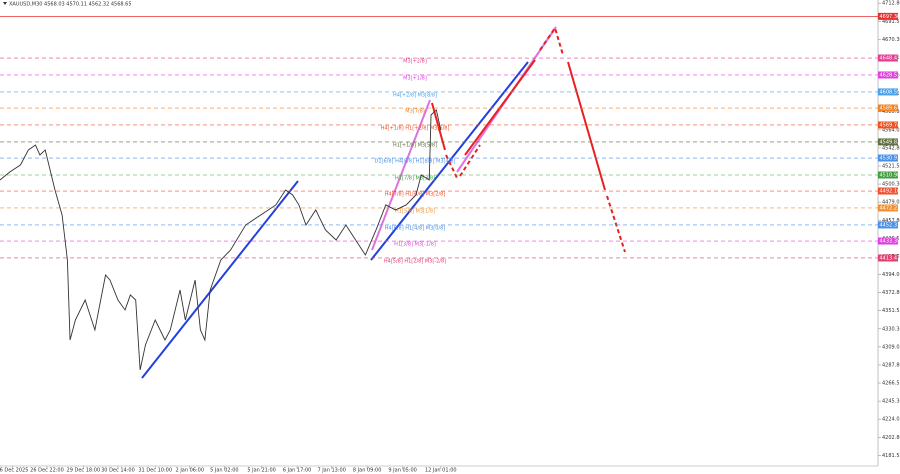  I want to click on level-label: D1[6/8] H4[8/8] H1[8/8] M3[4/8], so click(415, 162).